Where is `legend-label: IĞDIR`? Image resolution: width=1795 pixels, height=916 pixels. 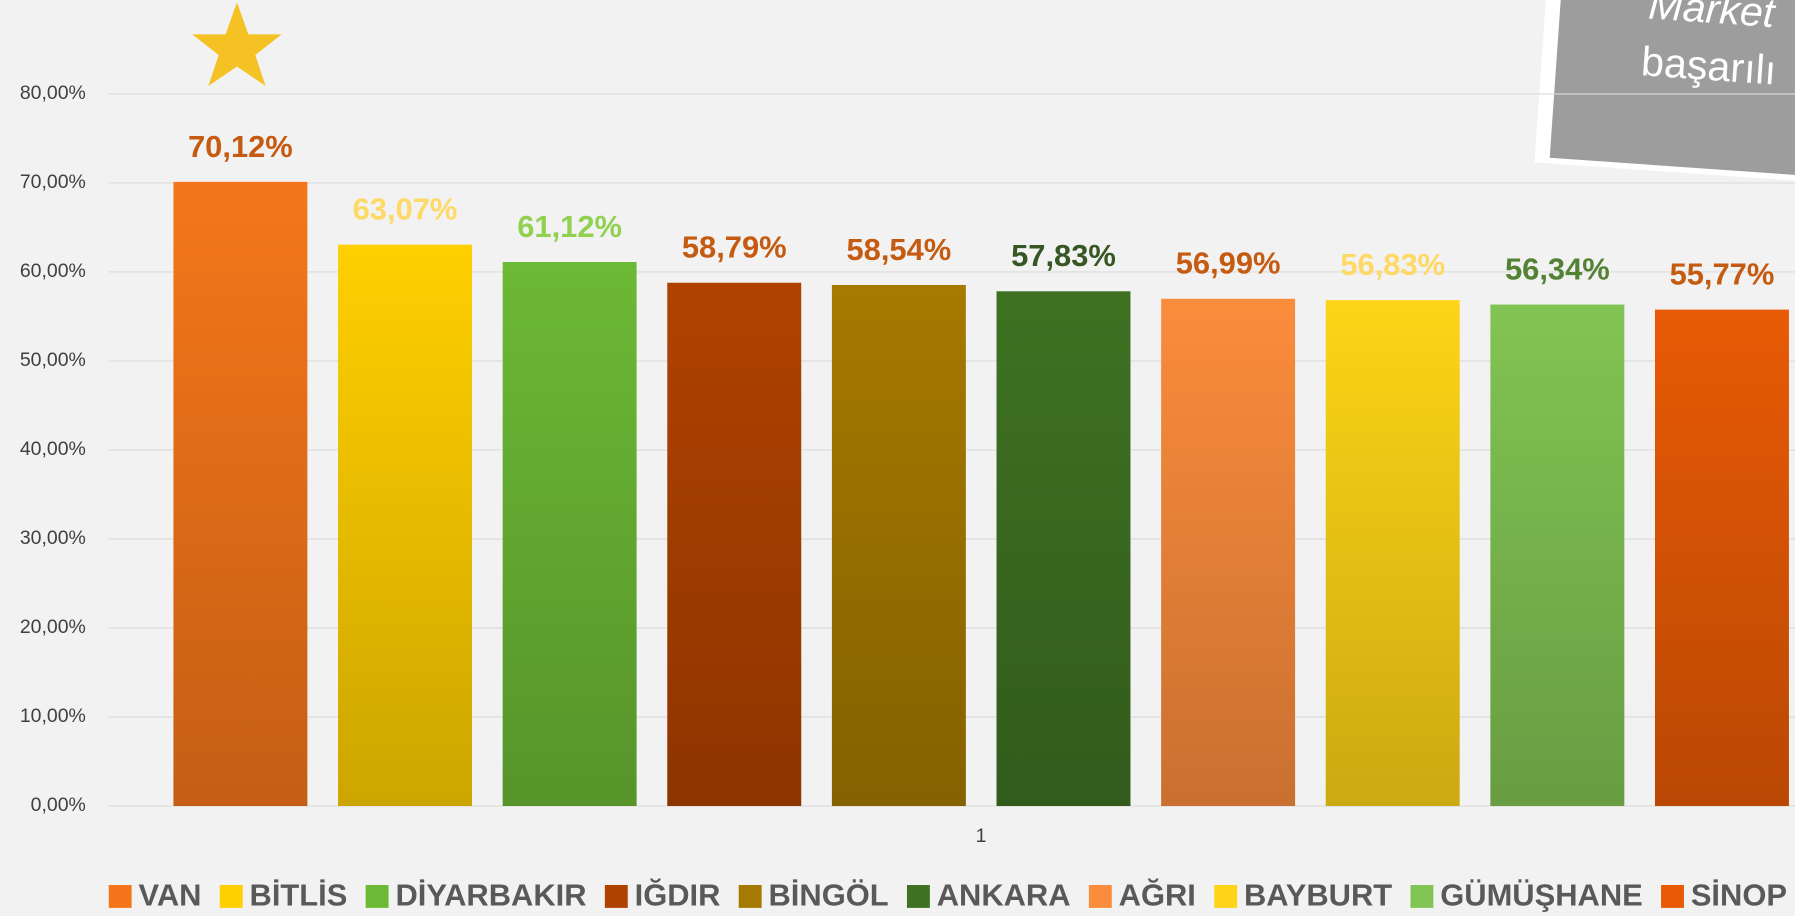
legend-label: IĞDIR is located at coordinates (678, 895).